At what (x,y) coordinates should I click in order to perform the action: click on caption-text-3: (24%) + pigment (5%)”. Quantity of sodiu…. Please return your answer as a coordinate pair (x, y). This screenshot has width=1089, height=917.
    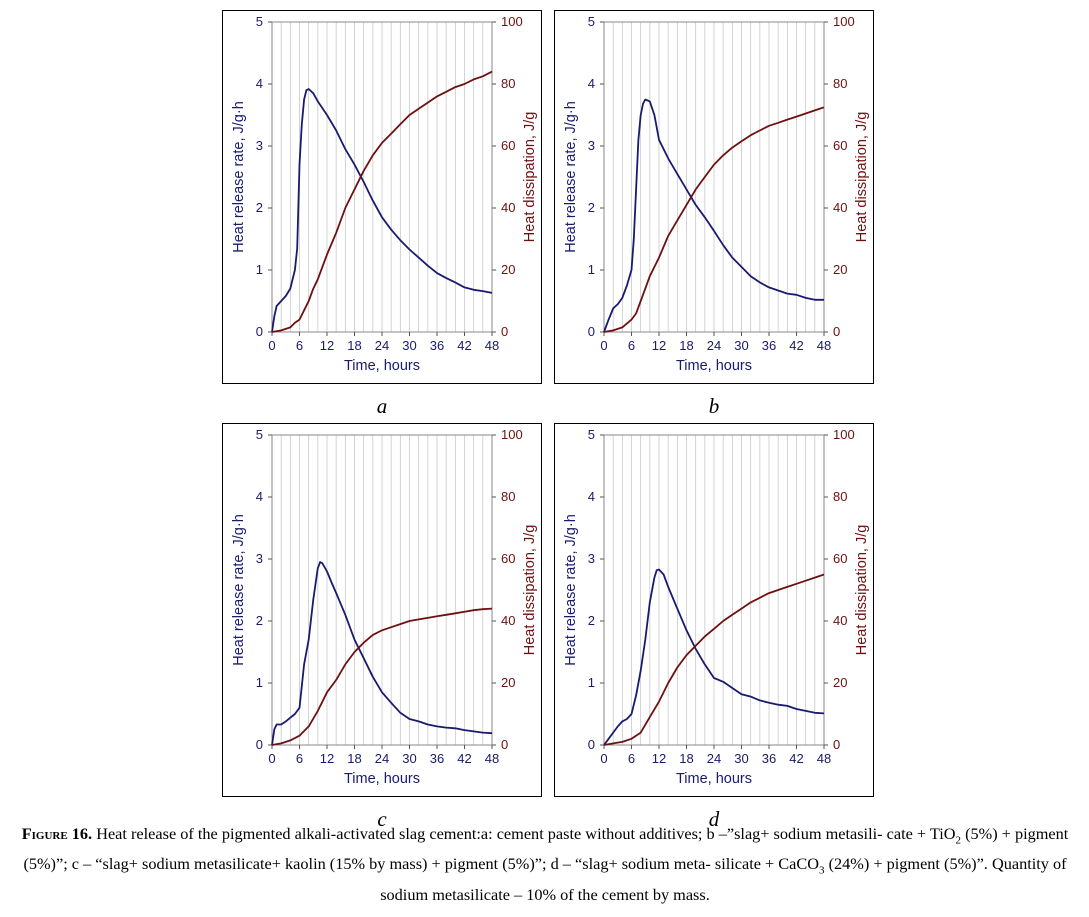
    Looking at the image, I should click on (723, 879).